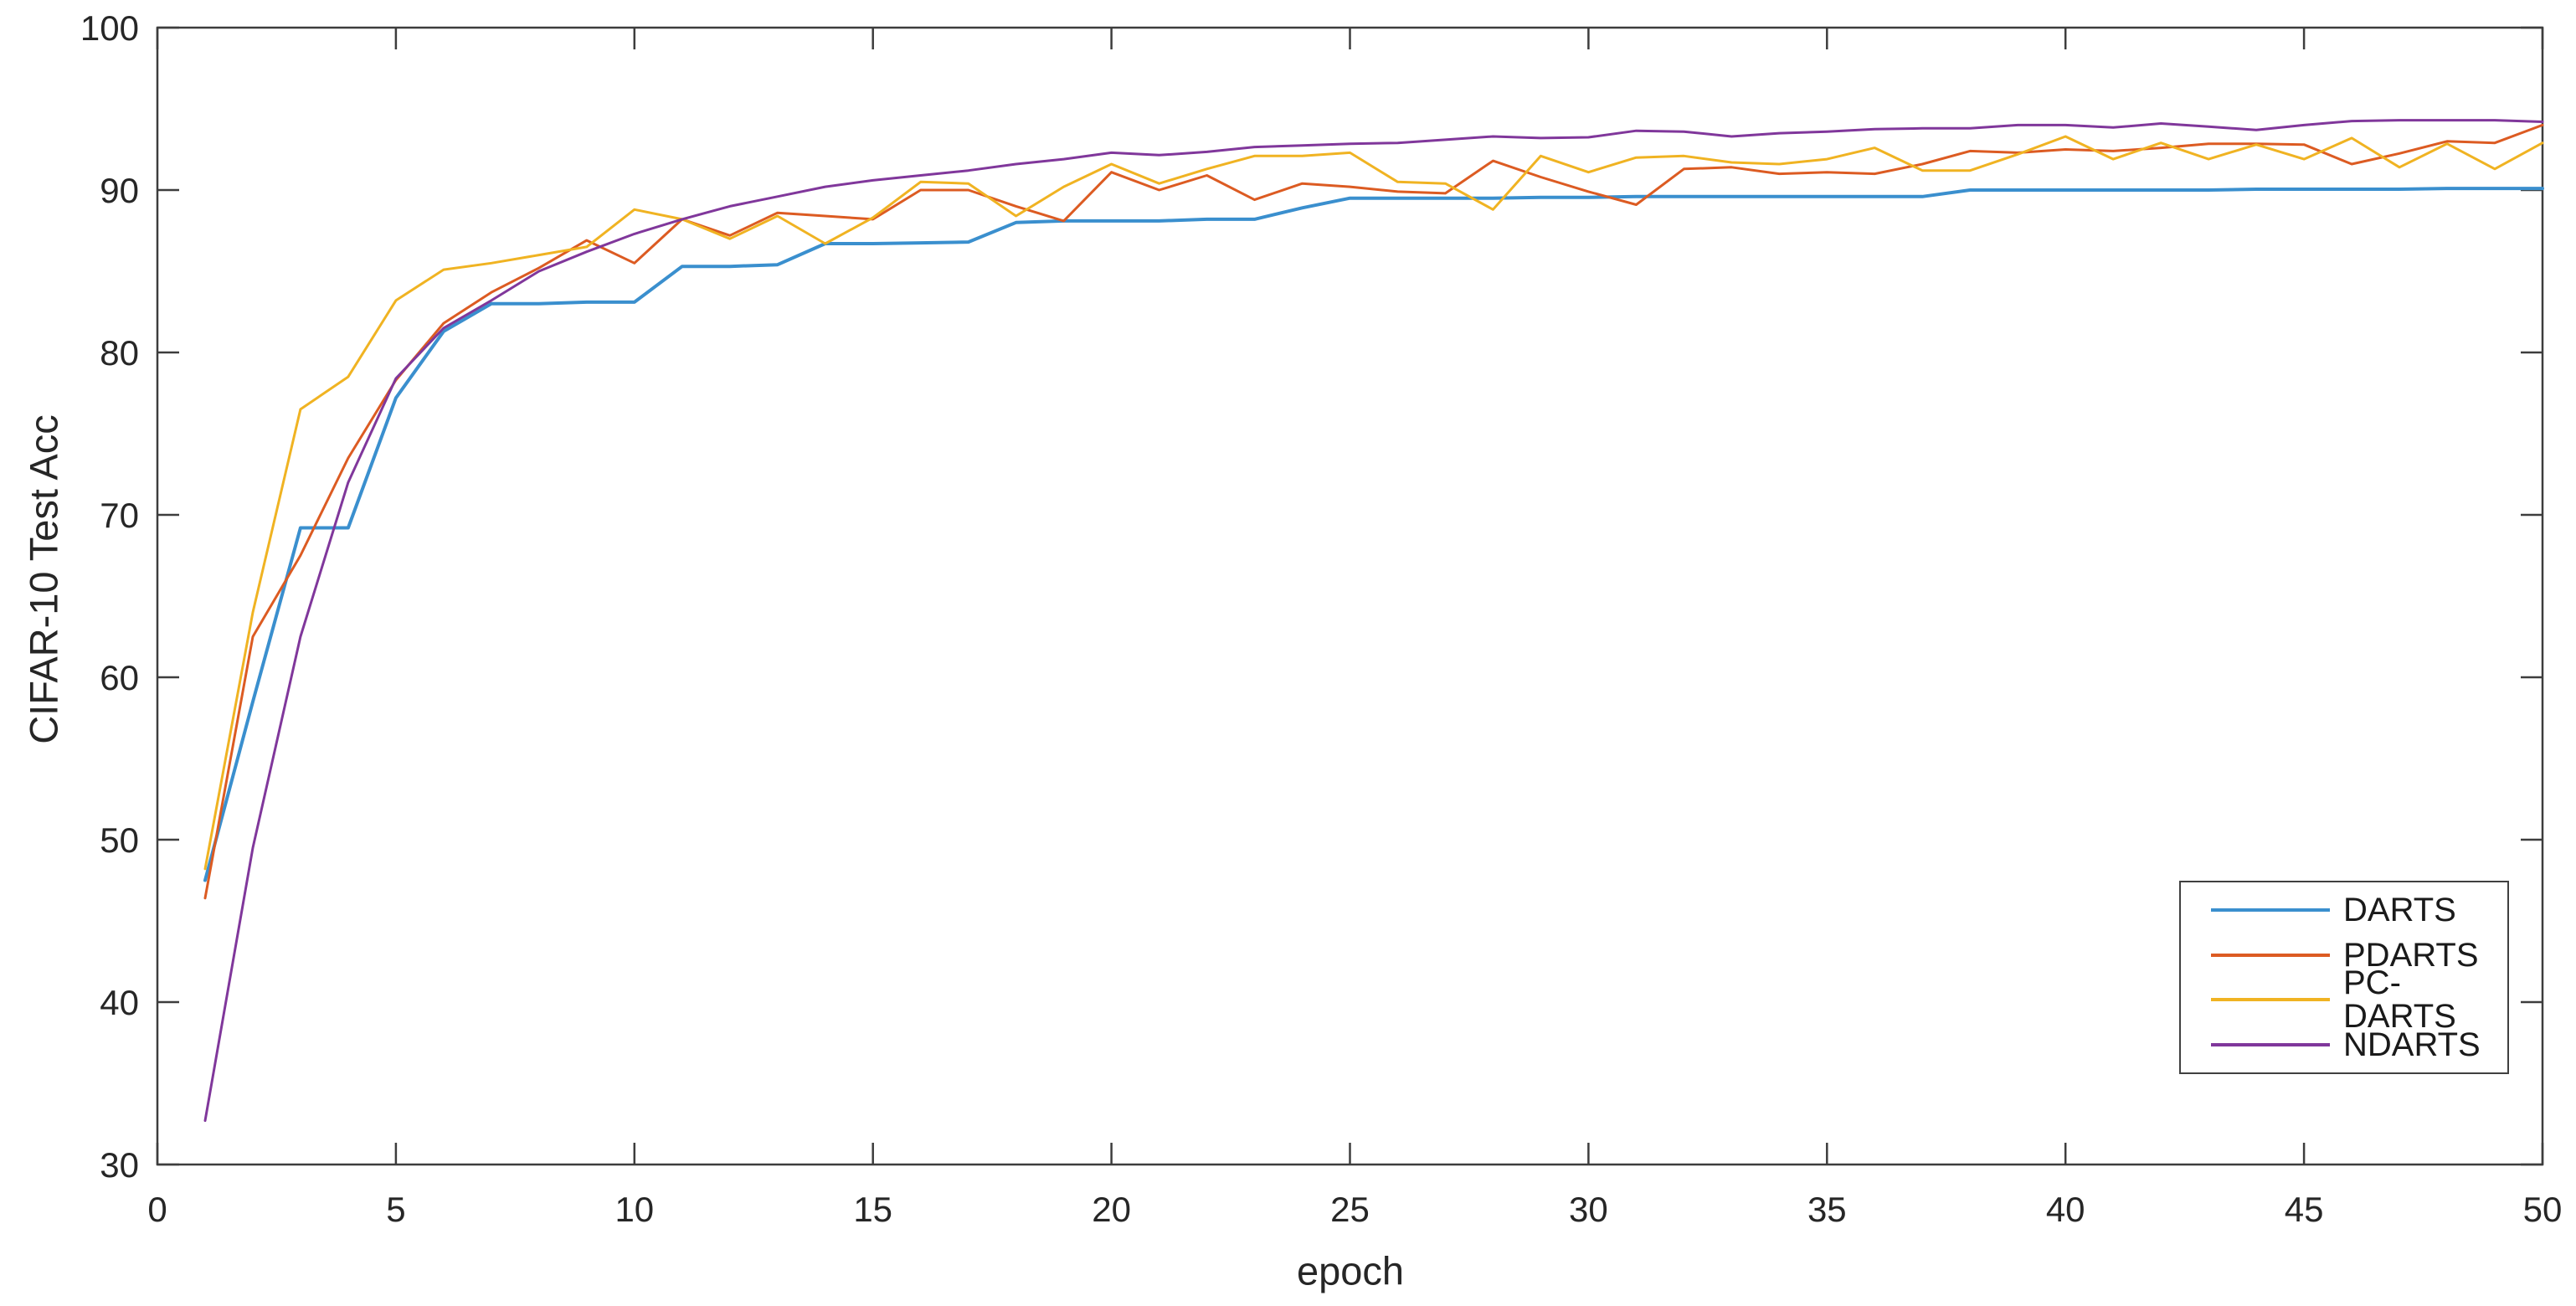 The height and width of the screenshot is (1306, 2576). I want to click on x-tick-label: 0, so click(157, 1209).